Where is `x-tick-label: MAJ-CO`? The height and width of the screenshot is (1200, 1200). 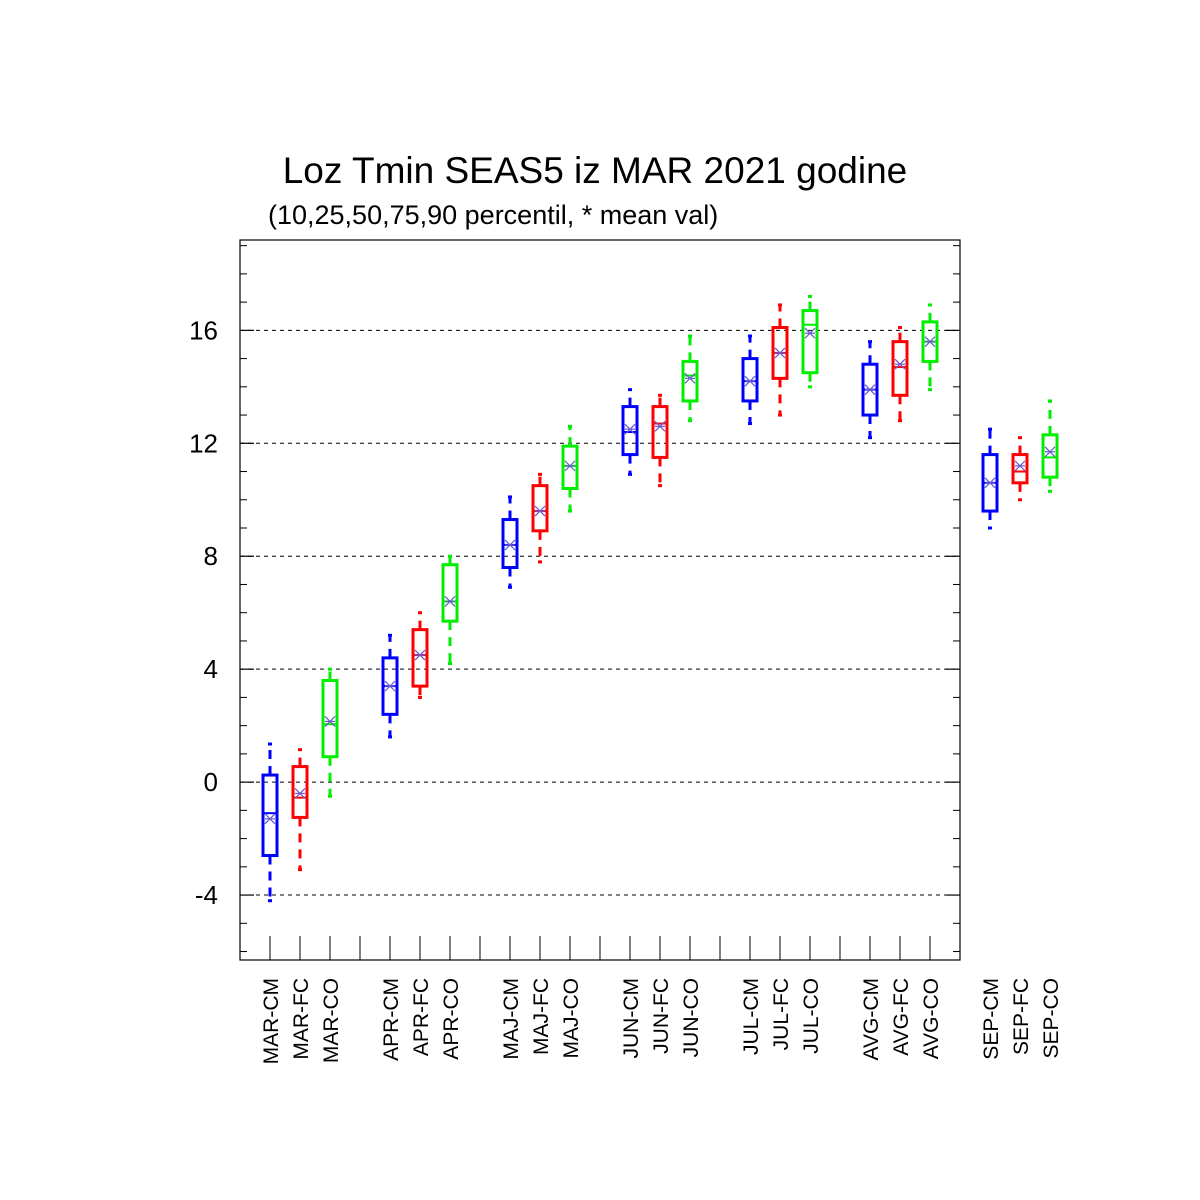
x-tick-label: MAJ-CO is located at coordinates (571, 1018).